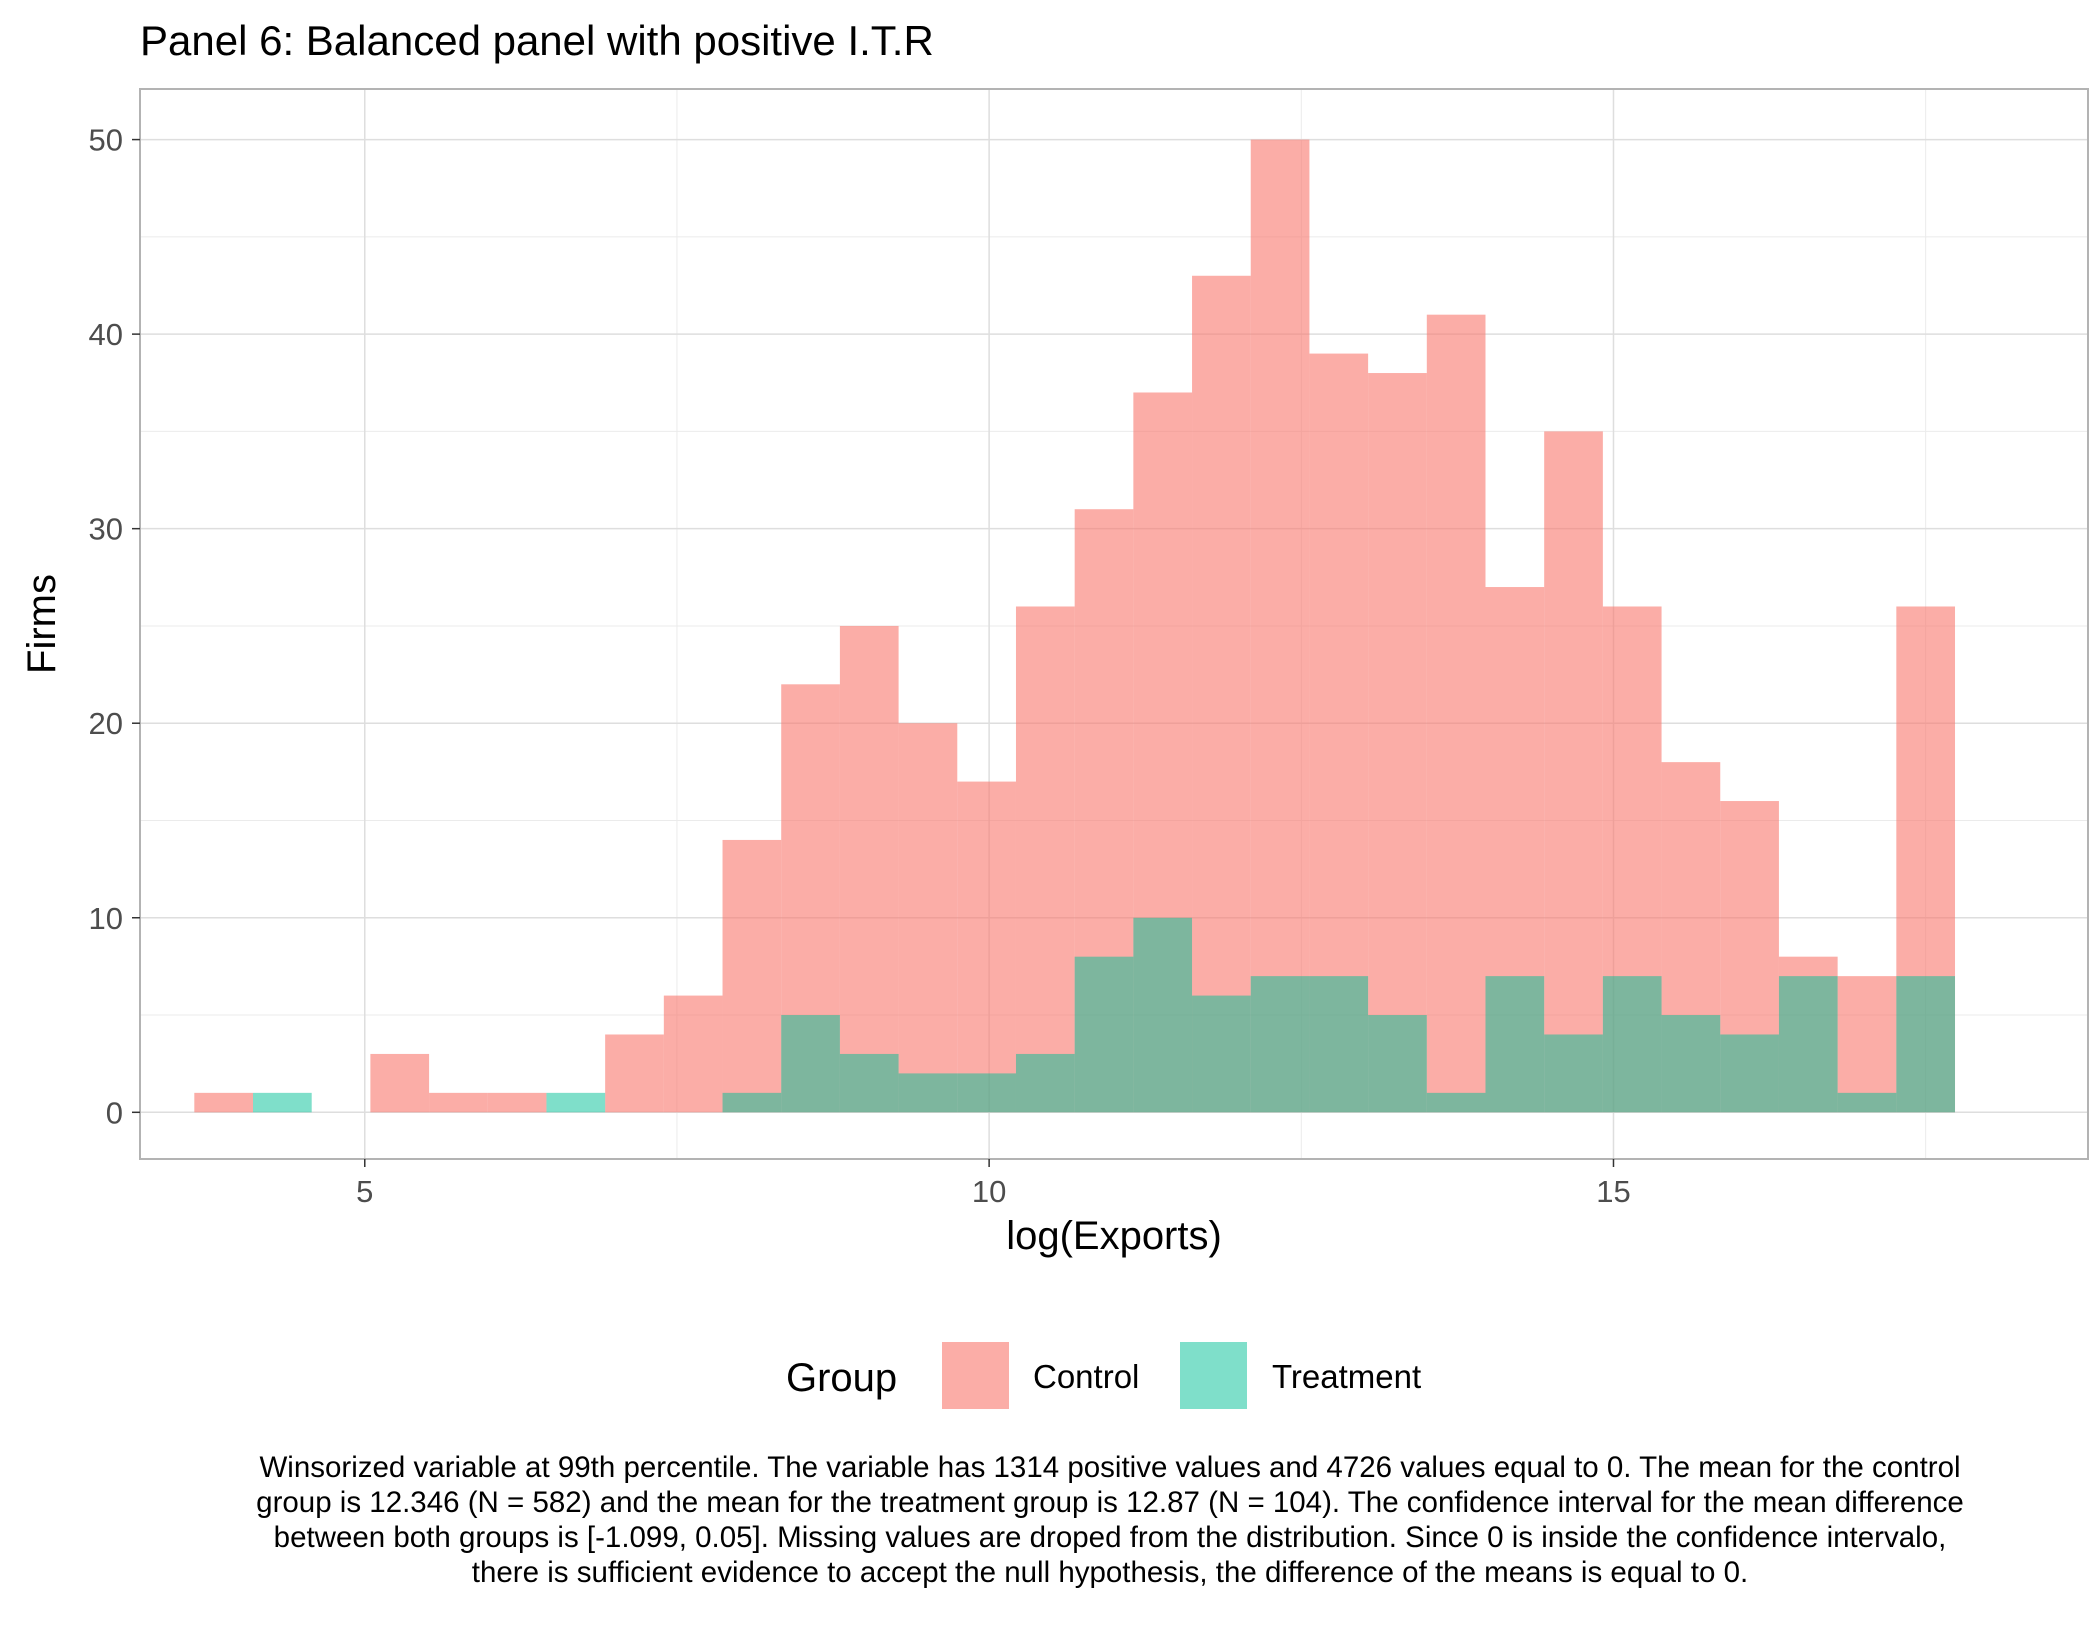  Describe the element at coordinates (106, 529) in the screenshot. I see `y-tick-label: 30` at that location.